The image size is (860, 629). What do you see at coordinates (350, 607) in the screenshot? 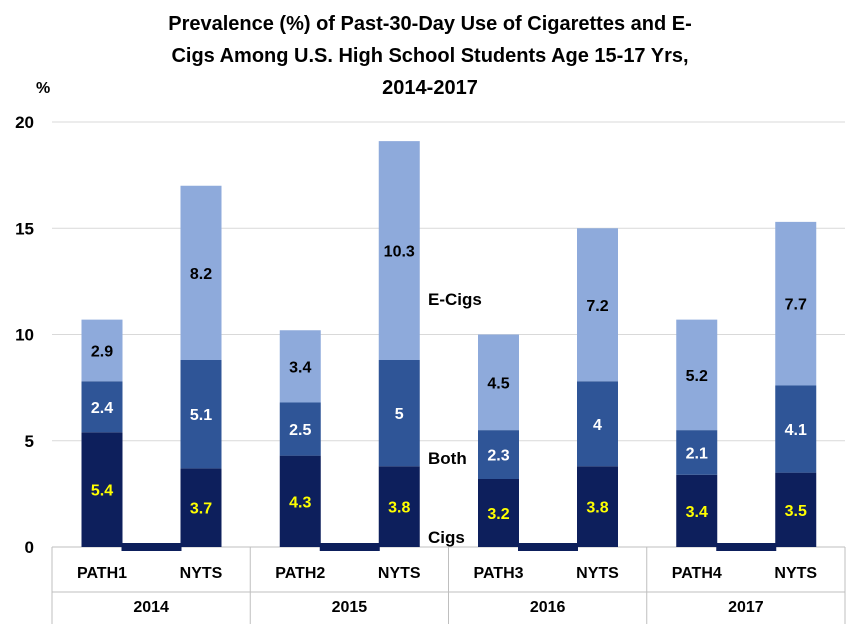
I see `group-label: 2015` at bounding box center [350, 607].